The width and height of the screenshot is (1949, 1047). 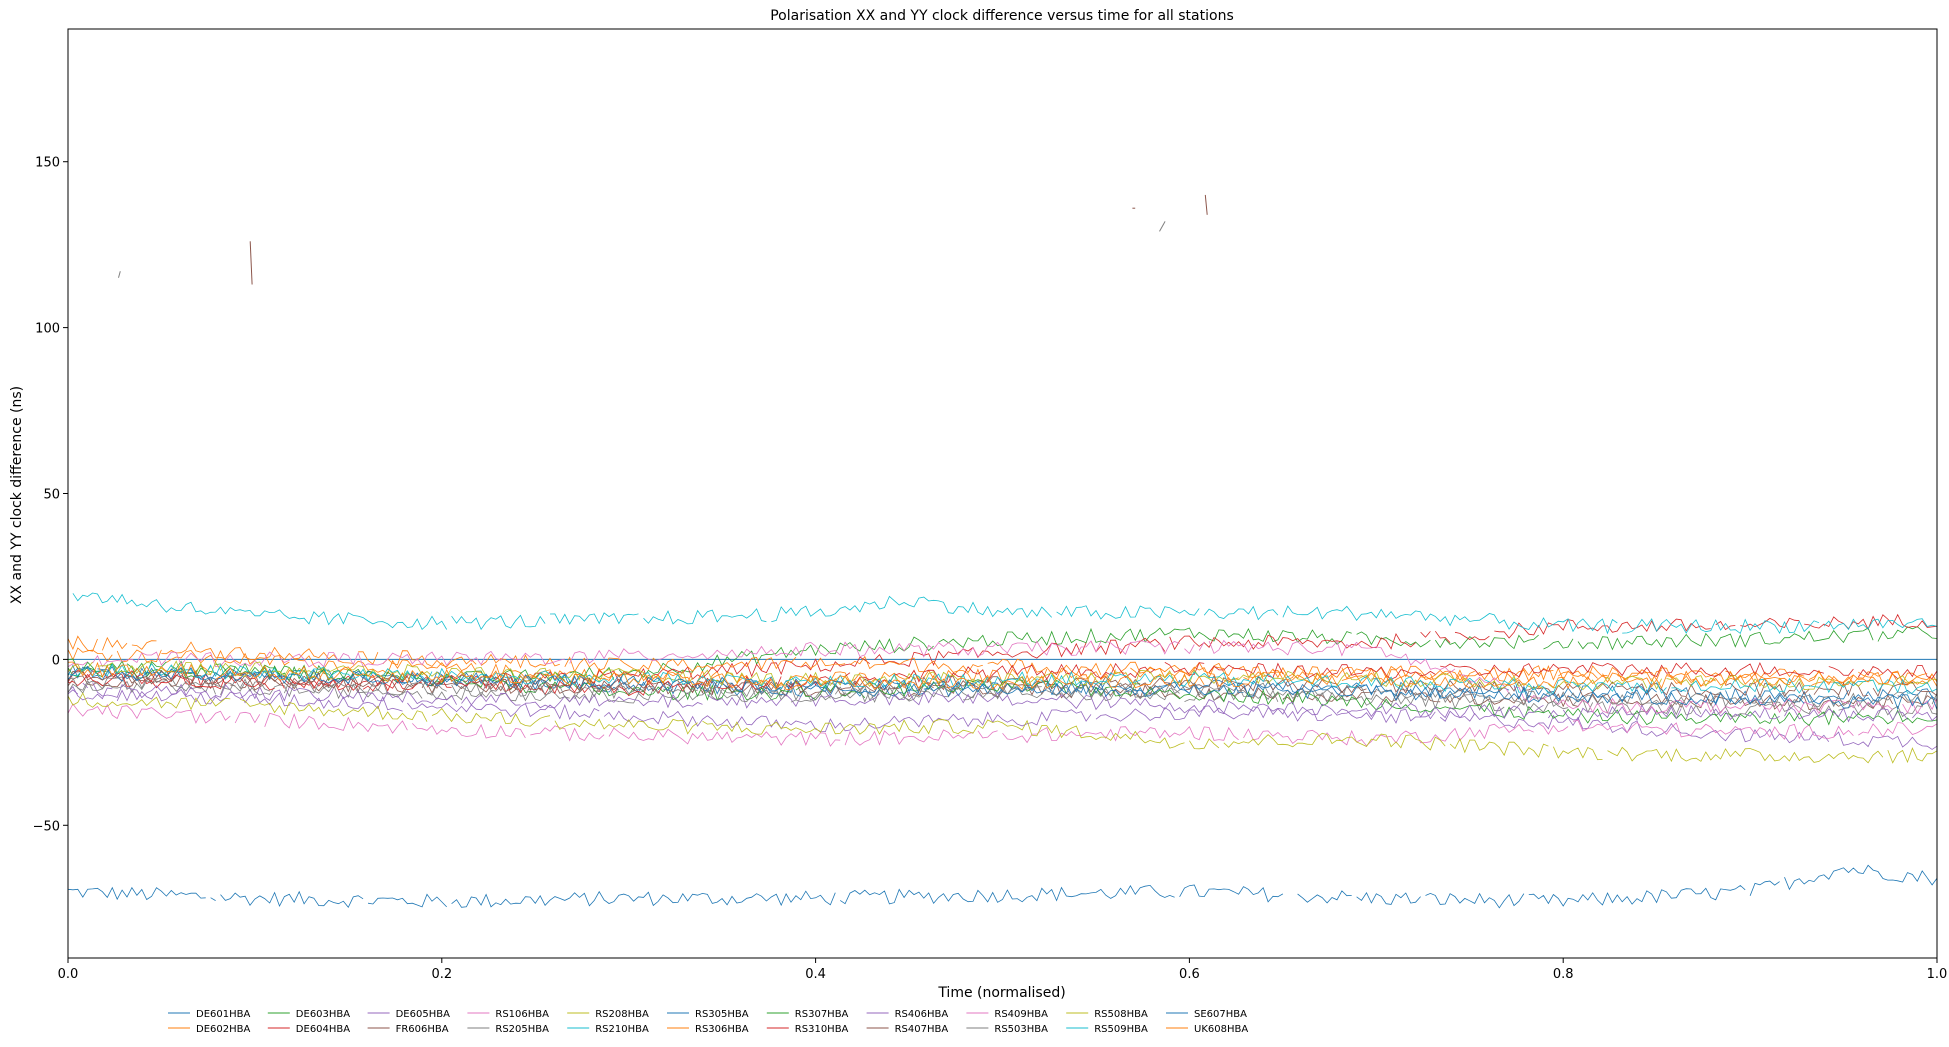 I want to click on legend-item: RS406HBA, so click(x=907, y=1014).